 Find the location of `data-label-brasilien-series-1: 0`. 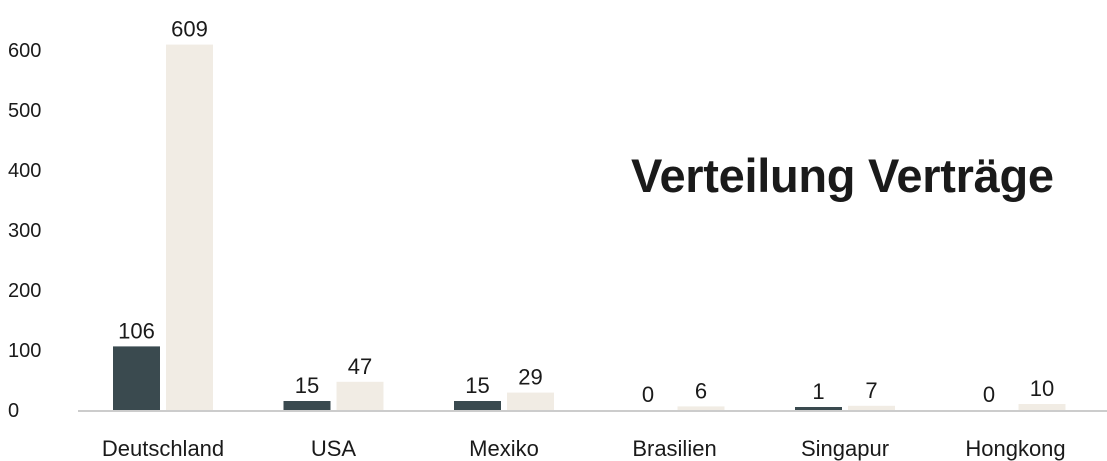

data-label-brasilien-series-1: 0 is located at coordinates (648, 394).